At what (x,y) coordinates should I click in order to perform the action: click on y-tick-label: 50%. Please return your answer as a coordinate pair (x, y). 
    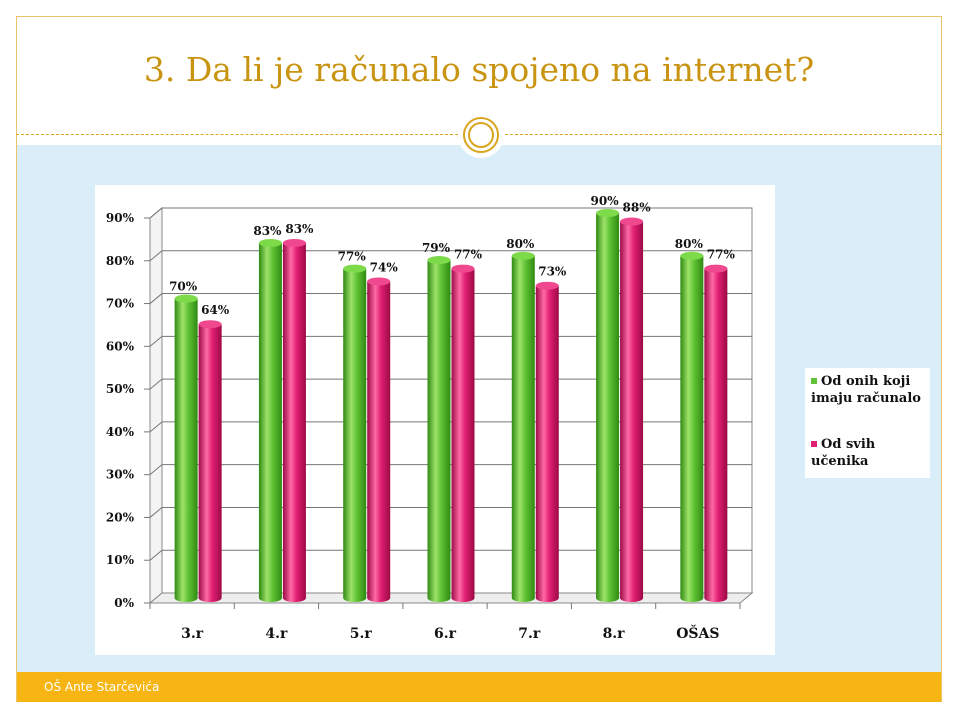
    Looking at the image, I should click on (120, 389).